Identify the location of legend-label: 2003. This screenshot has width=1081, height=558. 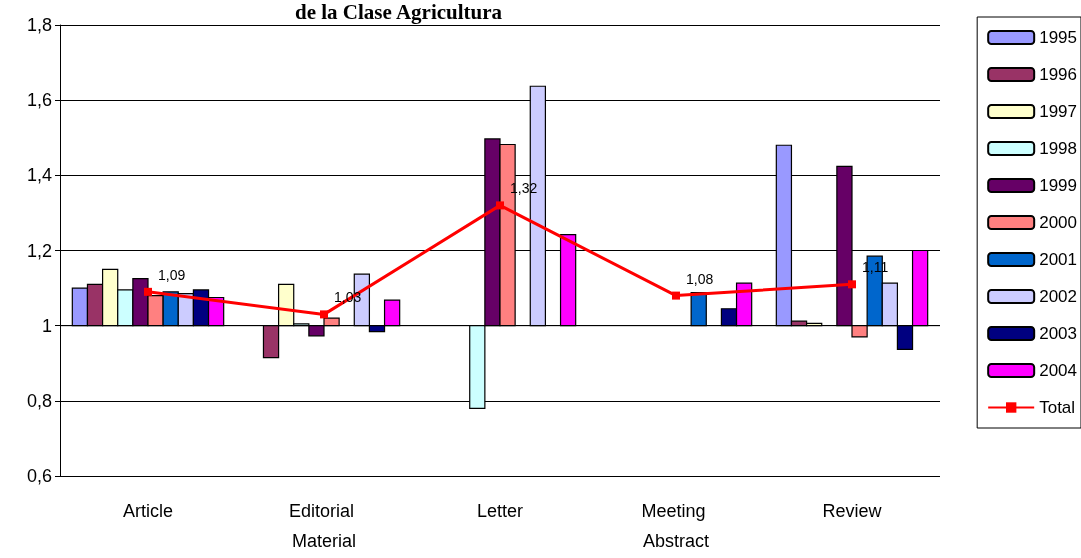
(1058, 333).